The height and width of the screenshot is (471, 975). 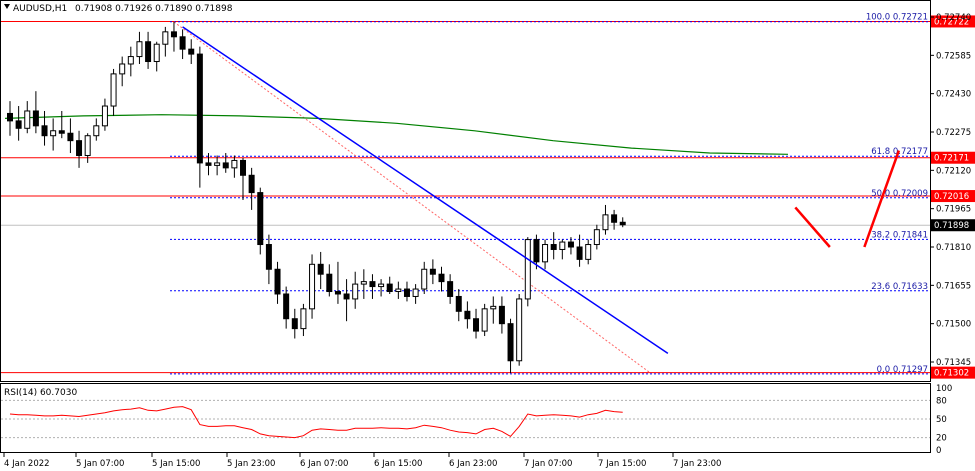 I want to click on rsi-pane-frame, so click(x=465, y=418).